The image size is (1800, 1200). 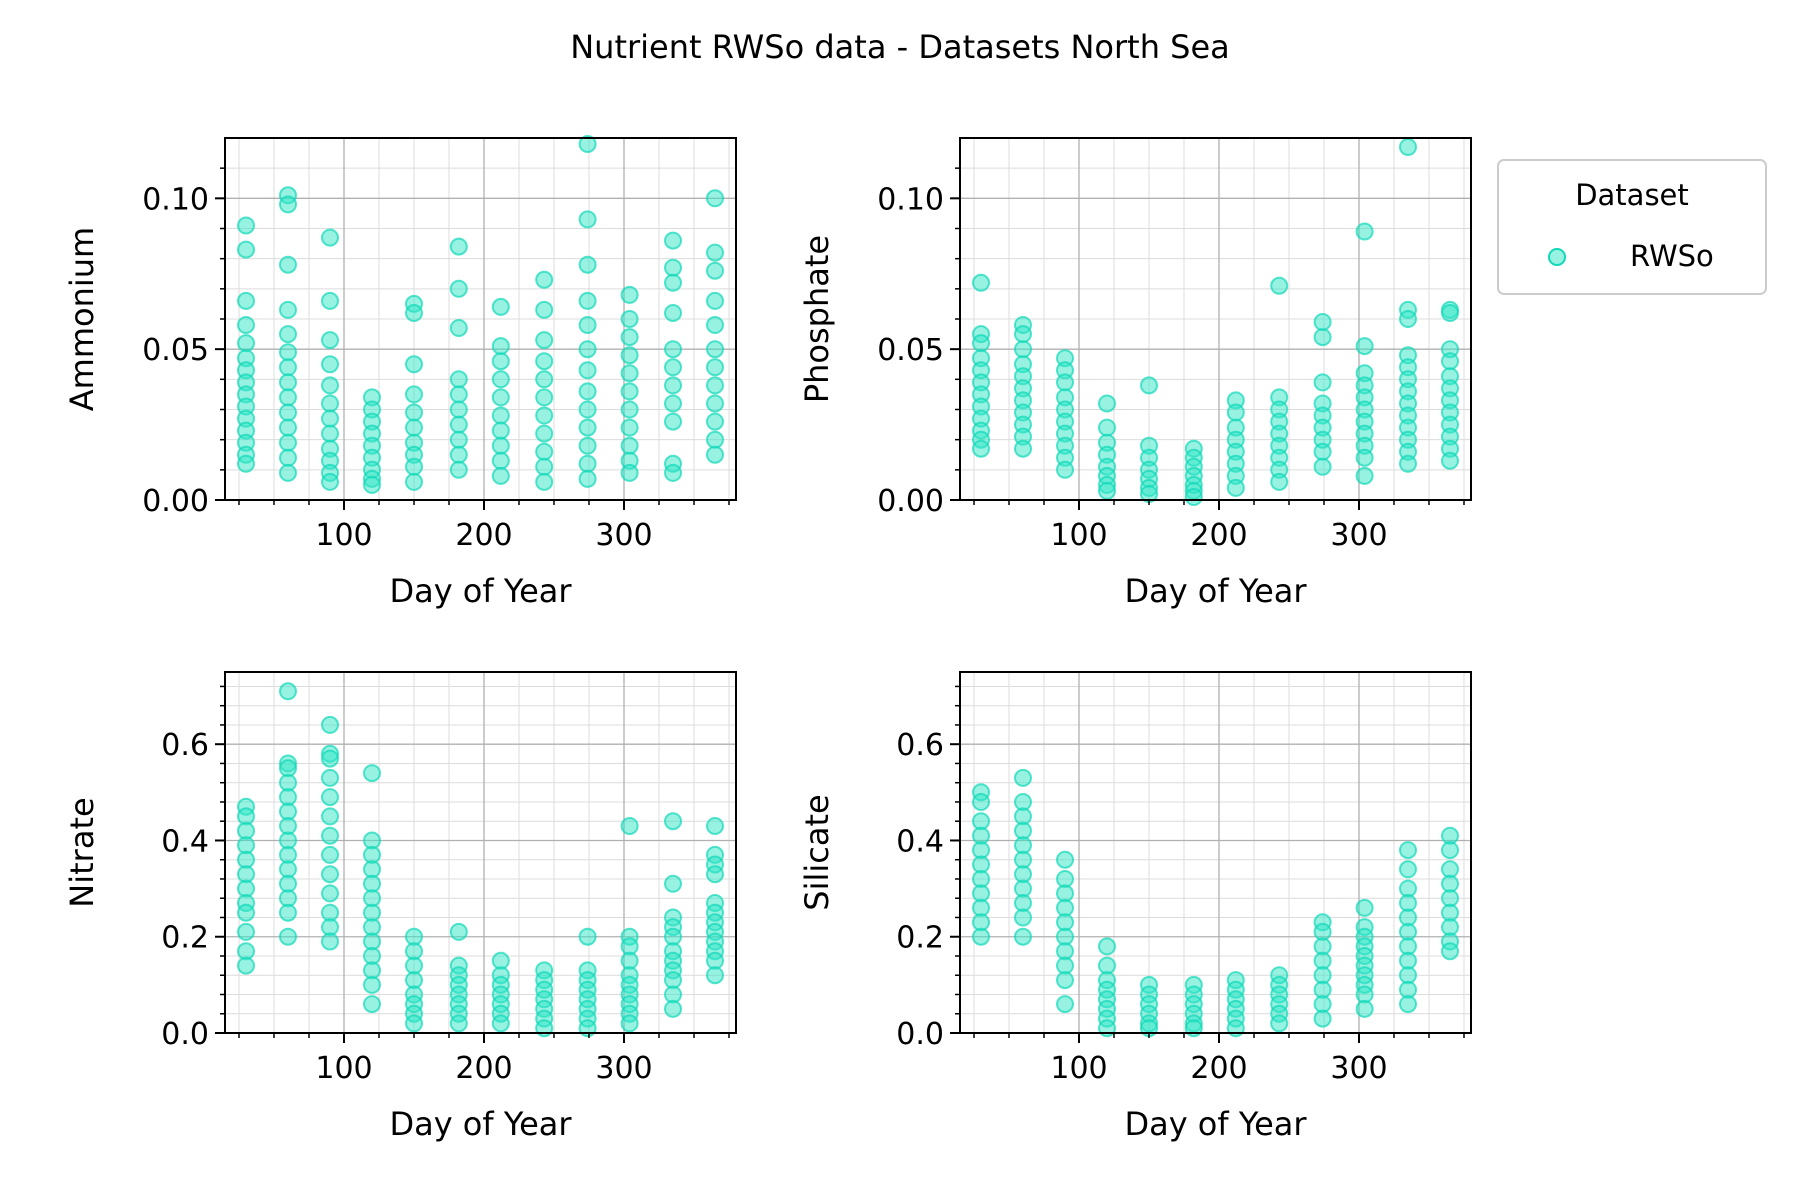 What do you see at coordinates (175, 199) in the screenshot?
I see `ammonium-ytick-label: 0.10` at bounding box center [175, 199].